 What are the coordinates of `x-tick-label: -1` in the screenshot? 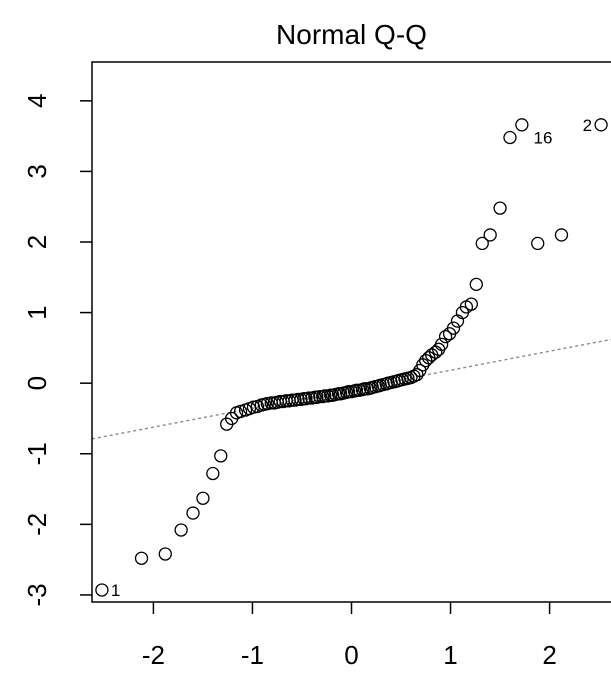 It's located at (252, 655).